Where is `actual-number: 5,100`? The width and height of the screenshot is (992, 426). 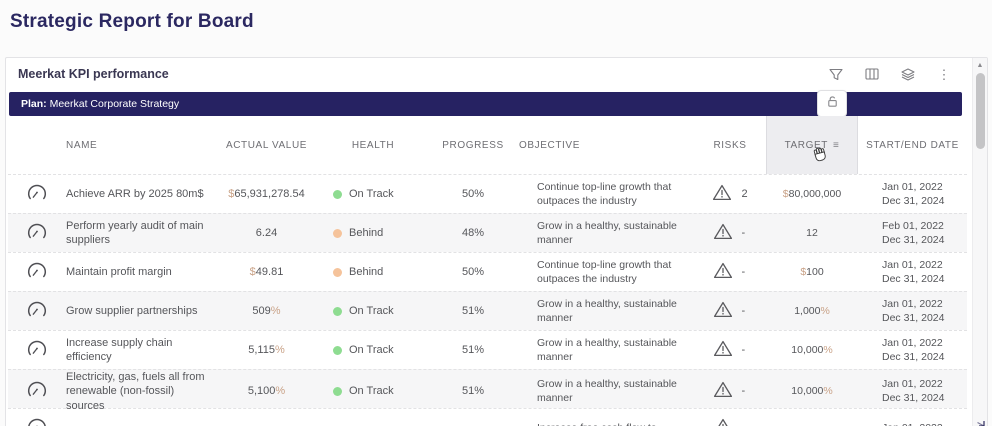
actual-number: 5,100 is located at coordinates (261, 391).